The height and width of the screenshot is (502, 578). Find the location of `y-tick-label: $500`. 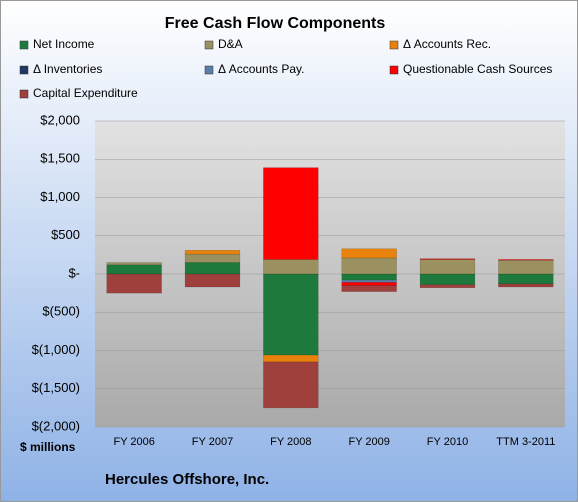

y-tick-label: $500 is located at coordinates (65, 234).